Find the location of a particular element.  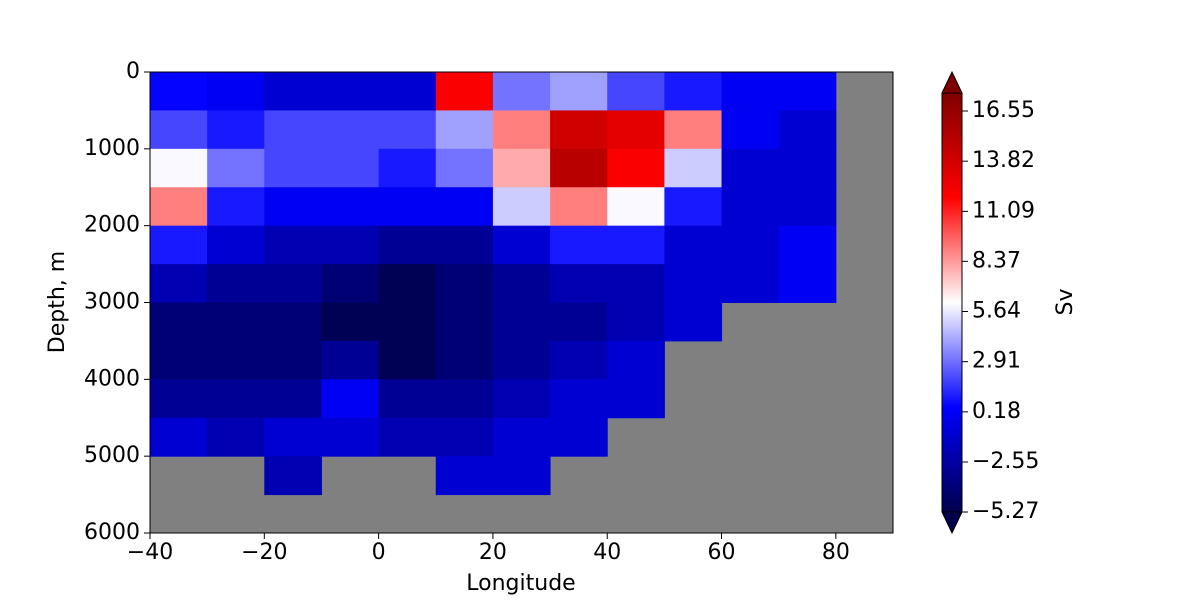

colorbar-tick-label: −2.55 is located at coordinates (1005, 461).